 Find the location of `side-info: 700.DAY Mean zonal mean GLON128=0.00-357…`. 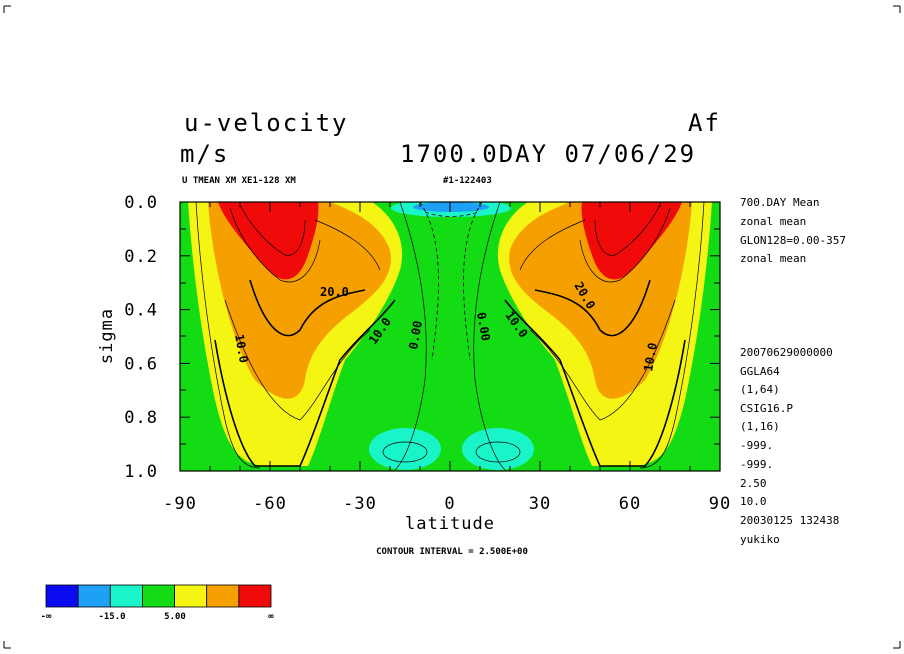

side-info: 700.DAY Mean zonal mean GLON128=0.00-357… is located at coordinates (793, 371).